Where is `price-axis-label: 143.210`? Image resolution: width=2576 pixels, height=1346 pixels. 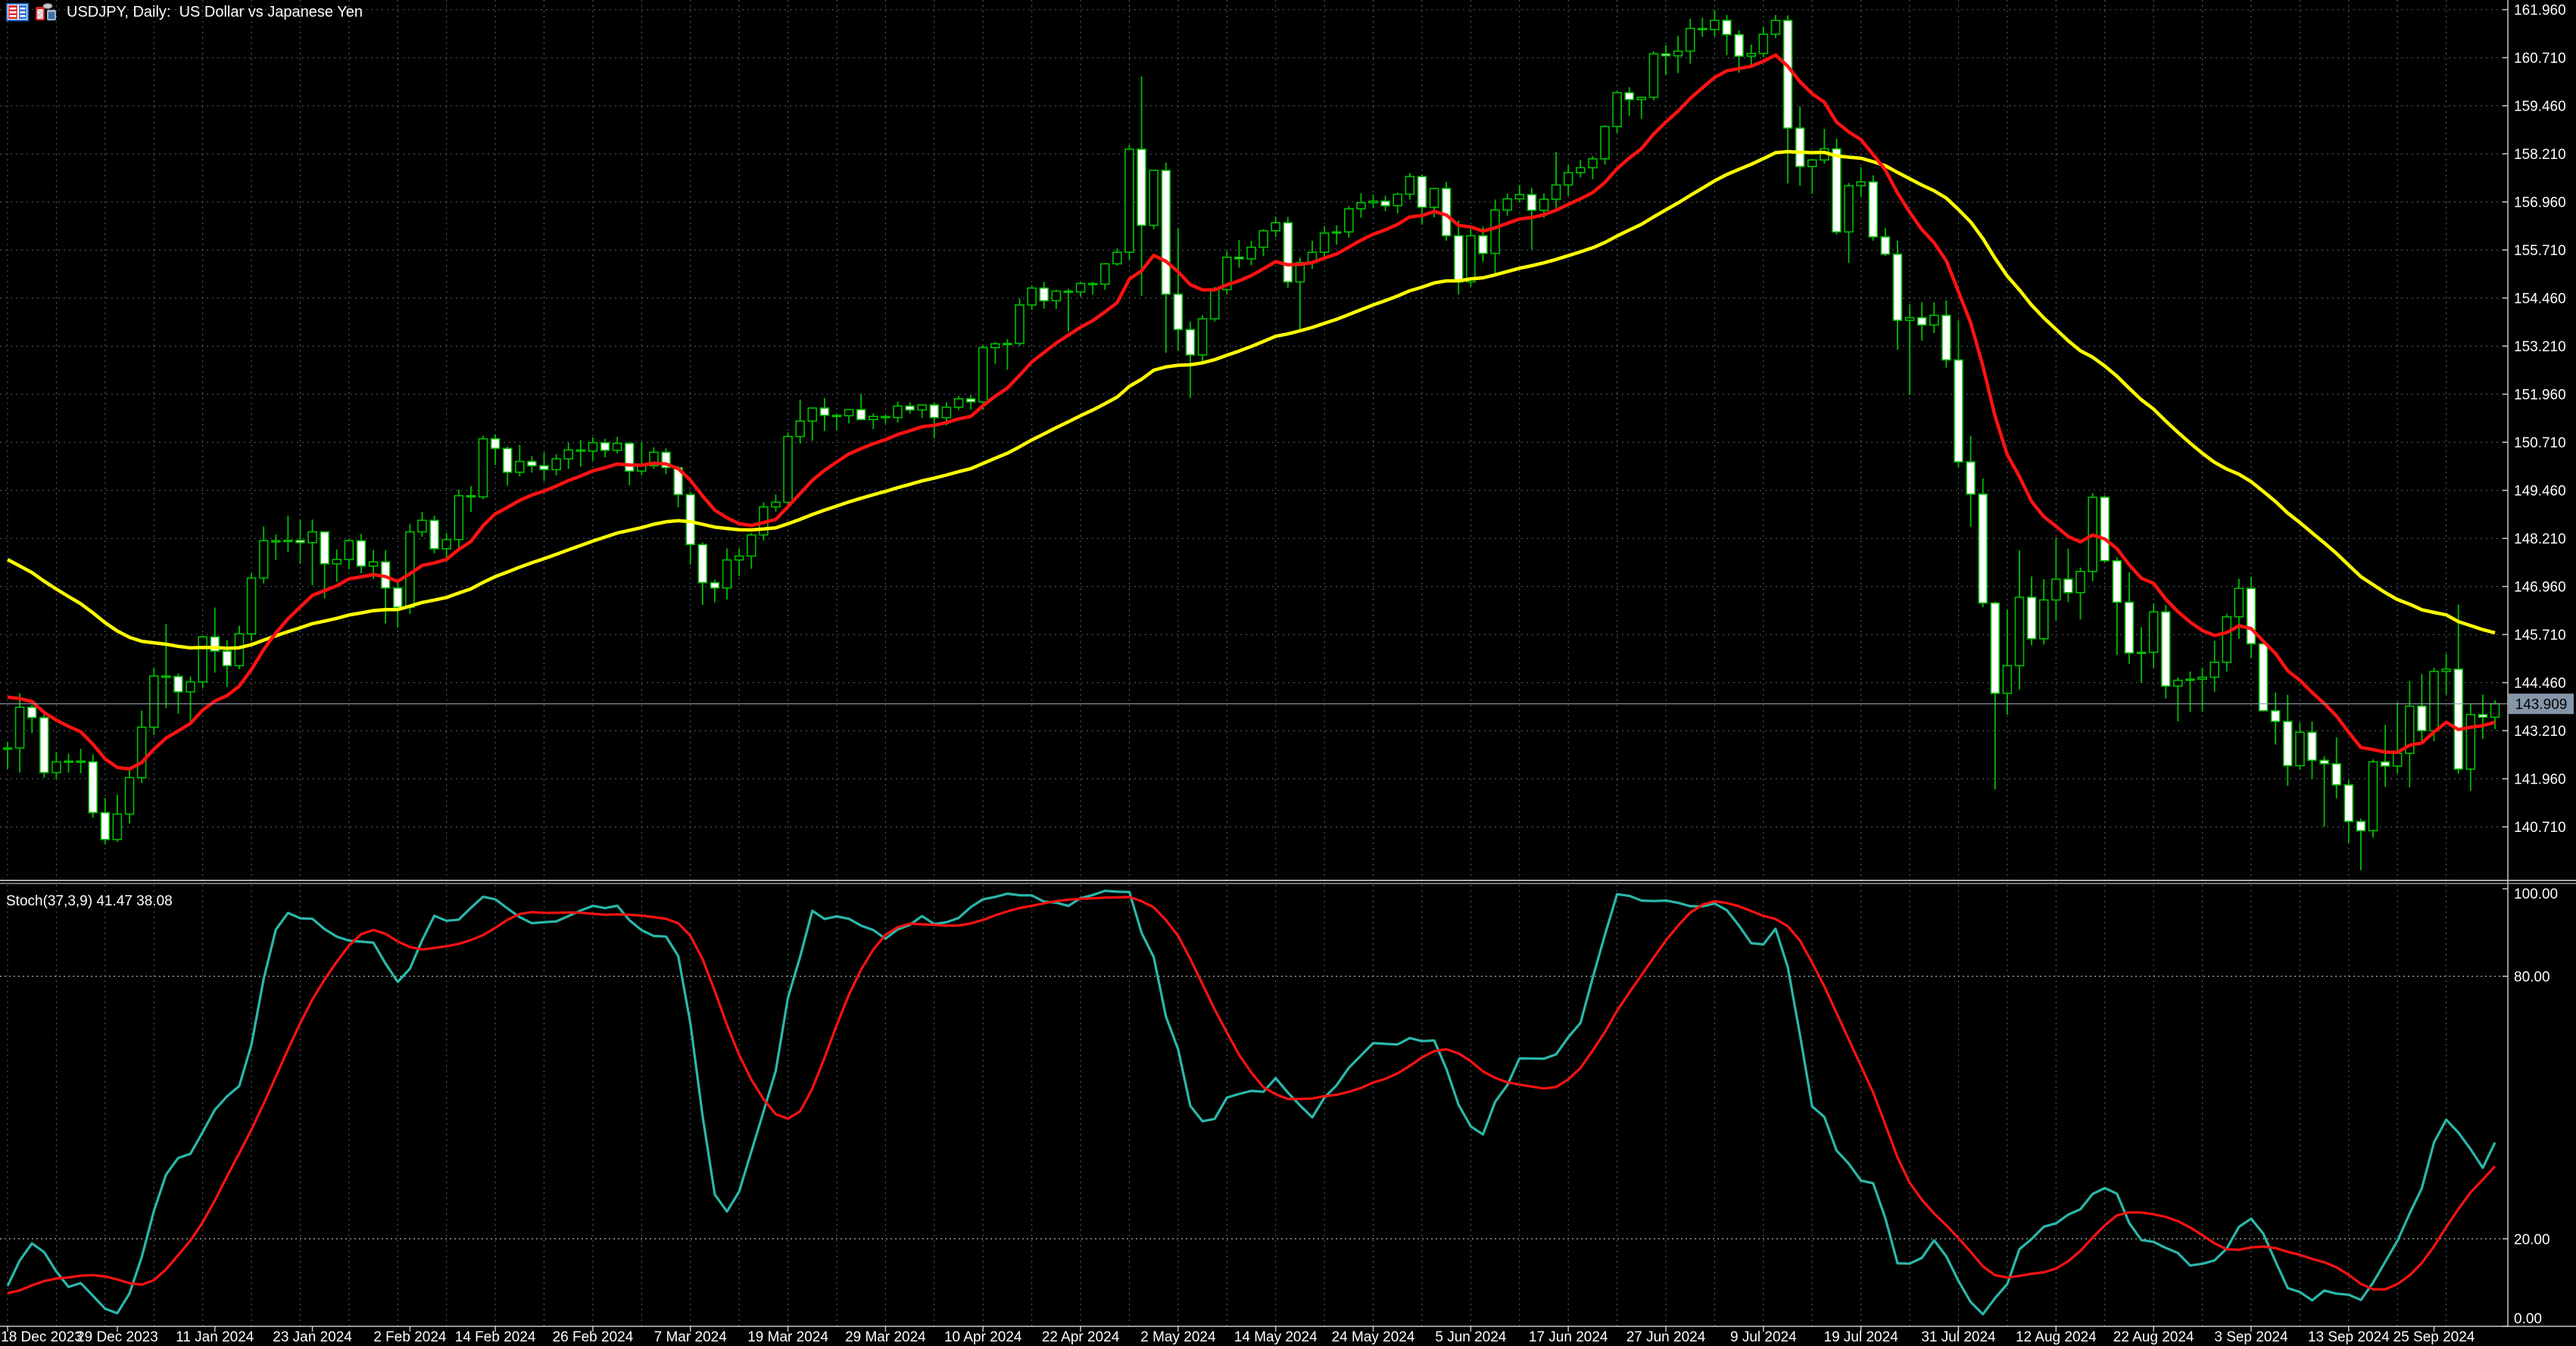 price-axis-label: 143.210 is located at coordinates (2540, 732).